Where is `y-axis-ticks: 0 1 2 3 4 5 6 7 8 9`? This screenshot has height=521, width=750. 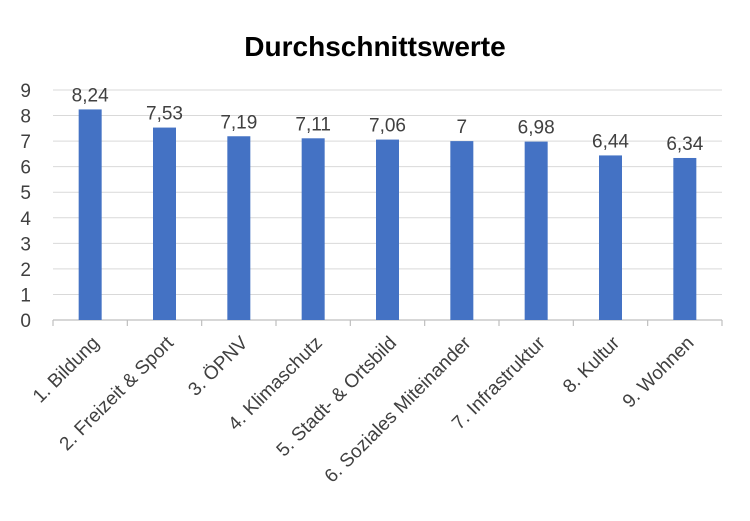 y-axis-ticks: 0 1 2 3 4 5 6 7 8 9 is located at coordinates (25, 206).